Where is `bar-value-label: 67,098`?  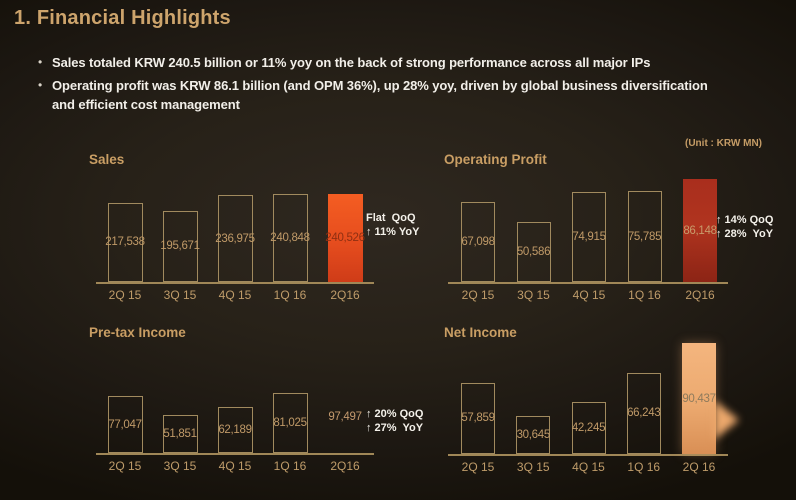 bar-value-label: 67,098 is located at coordinates (478, 241).